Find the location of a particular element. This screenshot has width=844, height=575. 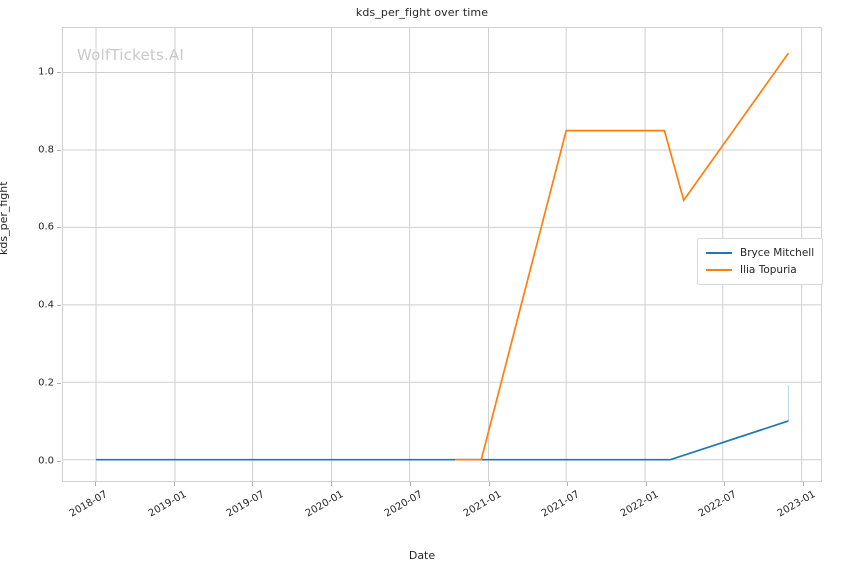

chart-legend: Bryce Mitchell Ilia Topuria is located at coordinates (760, 261).